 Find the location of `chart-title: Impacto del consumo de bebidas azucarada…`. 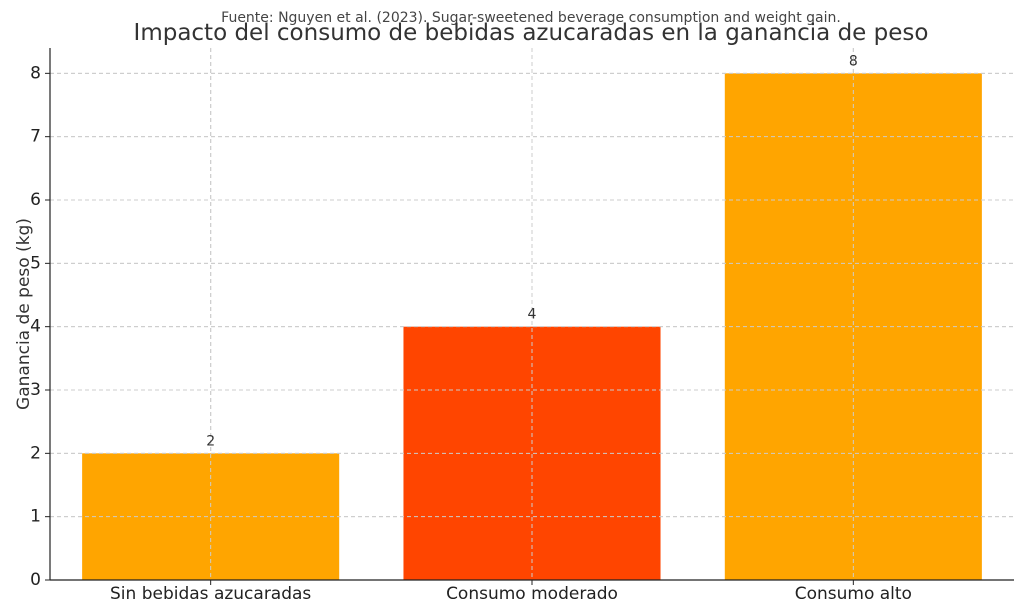

chart-title: Impacto del consumo de bebidas azucarada… is located at coordinates (531, 33).